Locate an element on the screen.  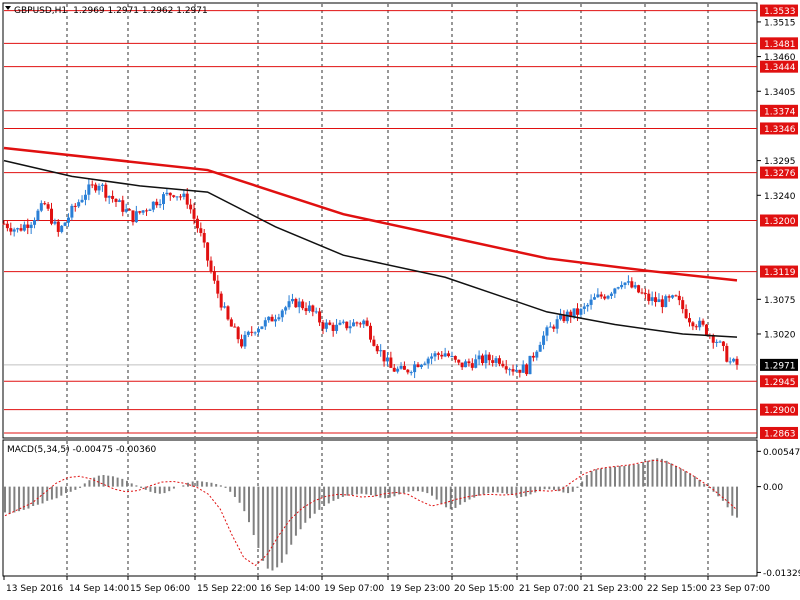
level-label-1: 1.3481 is located at coordinates (780, 45).